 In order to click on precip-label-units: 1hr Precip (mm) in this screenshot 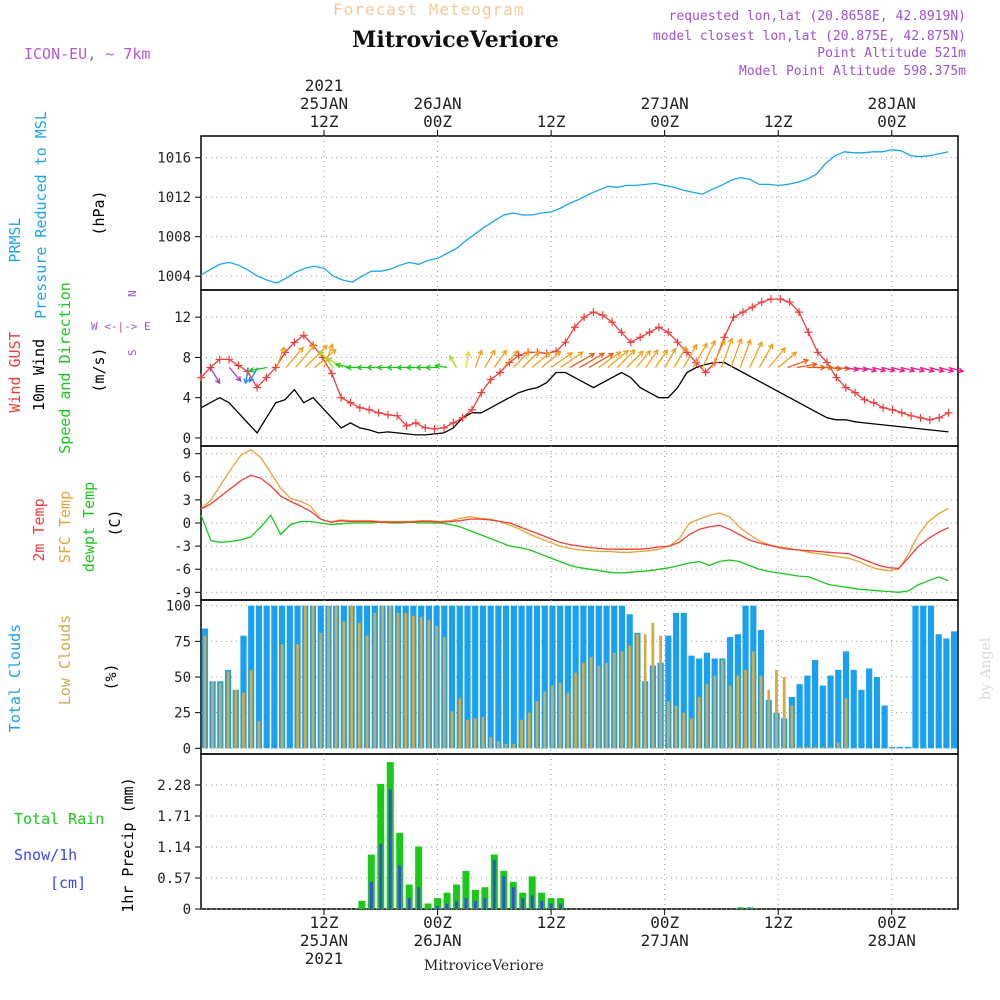, I will do `click(128, 844)`.